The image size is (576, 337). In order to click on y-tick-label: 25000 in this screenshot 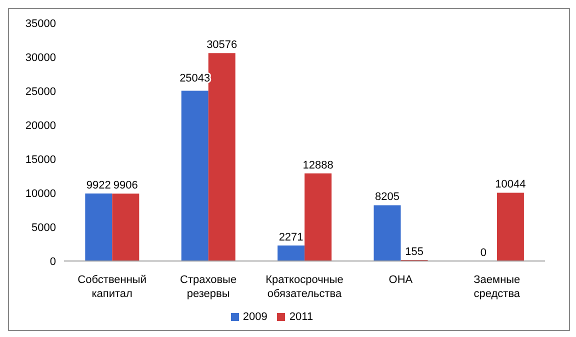, I will do `click(40, 92)`.